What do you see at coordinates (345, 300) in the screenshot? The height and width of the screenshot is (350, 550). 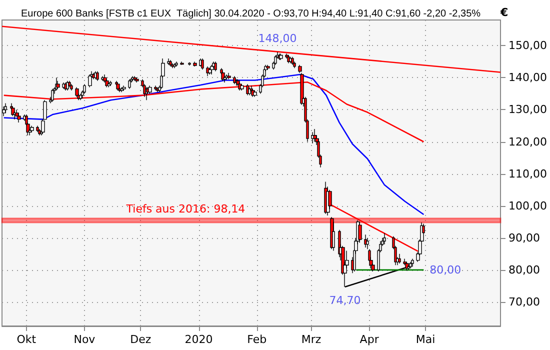 I see `annotation: 74,70` at bounding box center [345, 300].